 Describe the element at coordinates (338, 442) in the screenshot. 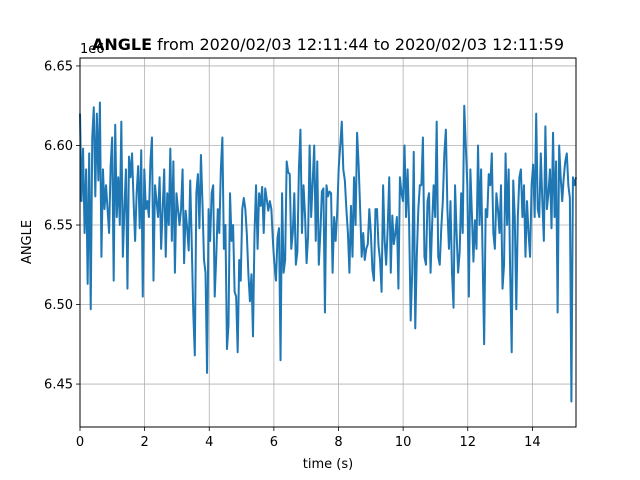

I see `x-tick-label: 8` at that location.